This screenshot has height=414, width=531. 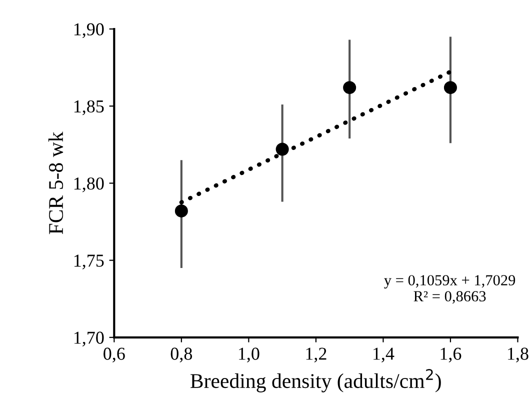 What do you see at coordinates (181, 355) in the screenshot?
I see `x-tick-label: 0,8` at bounding box center [181, 355].